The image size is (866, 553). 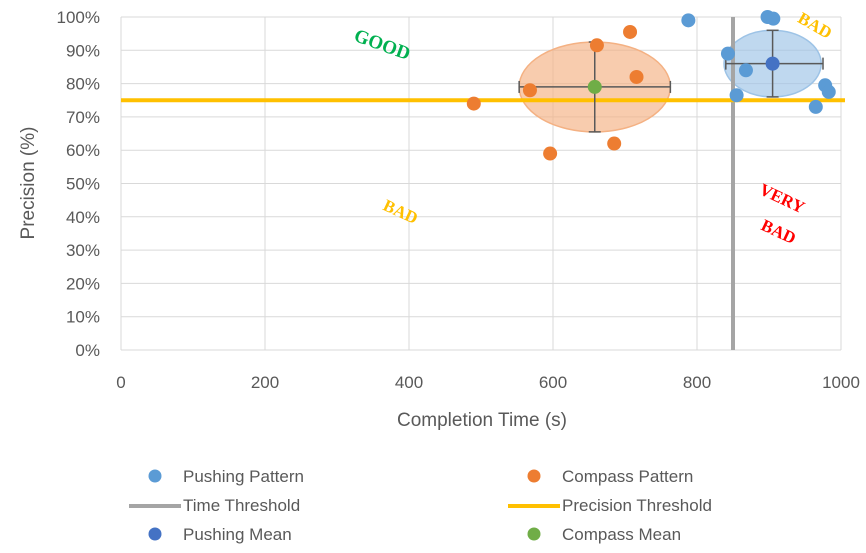 I want to click on y-tick-label: 70%, so click(x=83, y=117).